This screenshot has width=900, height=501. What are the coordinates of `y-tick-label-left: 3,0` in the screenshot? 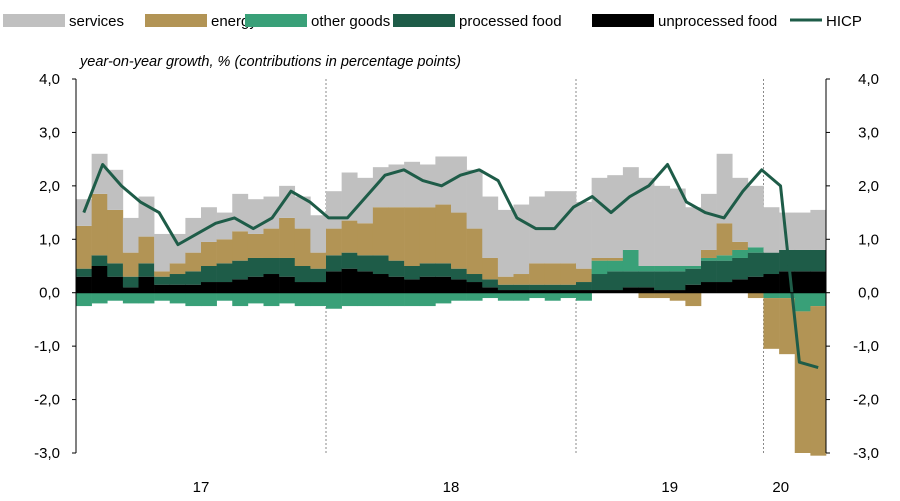 It's located at (49, 132).